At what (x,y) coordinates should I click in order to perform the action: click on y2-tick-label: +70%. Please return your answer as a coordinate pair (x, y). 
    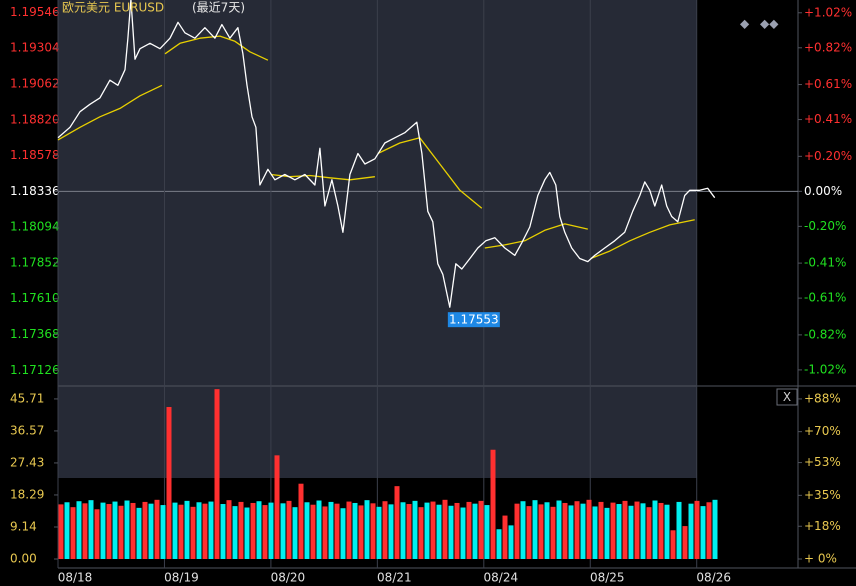
    Looking at the image, I should click on (822, 431).